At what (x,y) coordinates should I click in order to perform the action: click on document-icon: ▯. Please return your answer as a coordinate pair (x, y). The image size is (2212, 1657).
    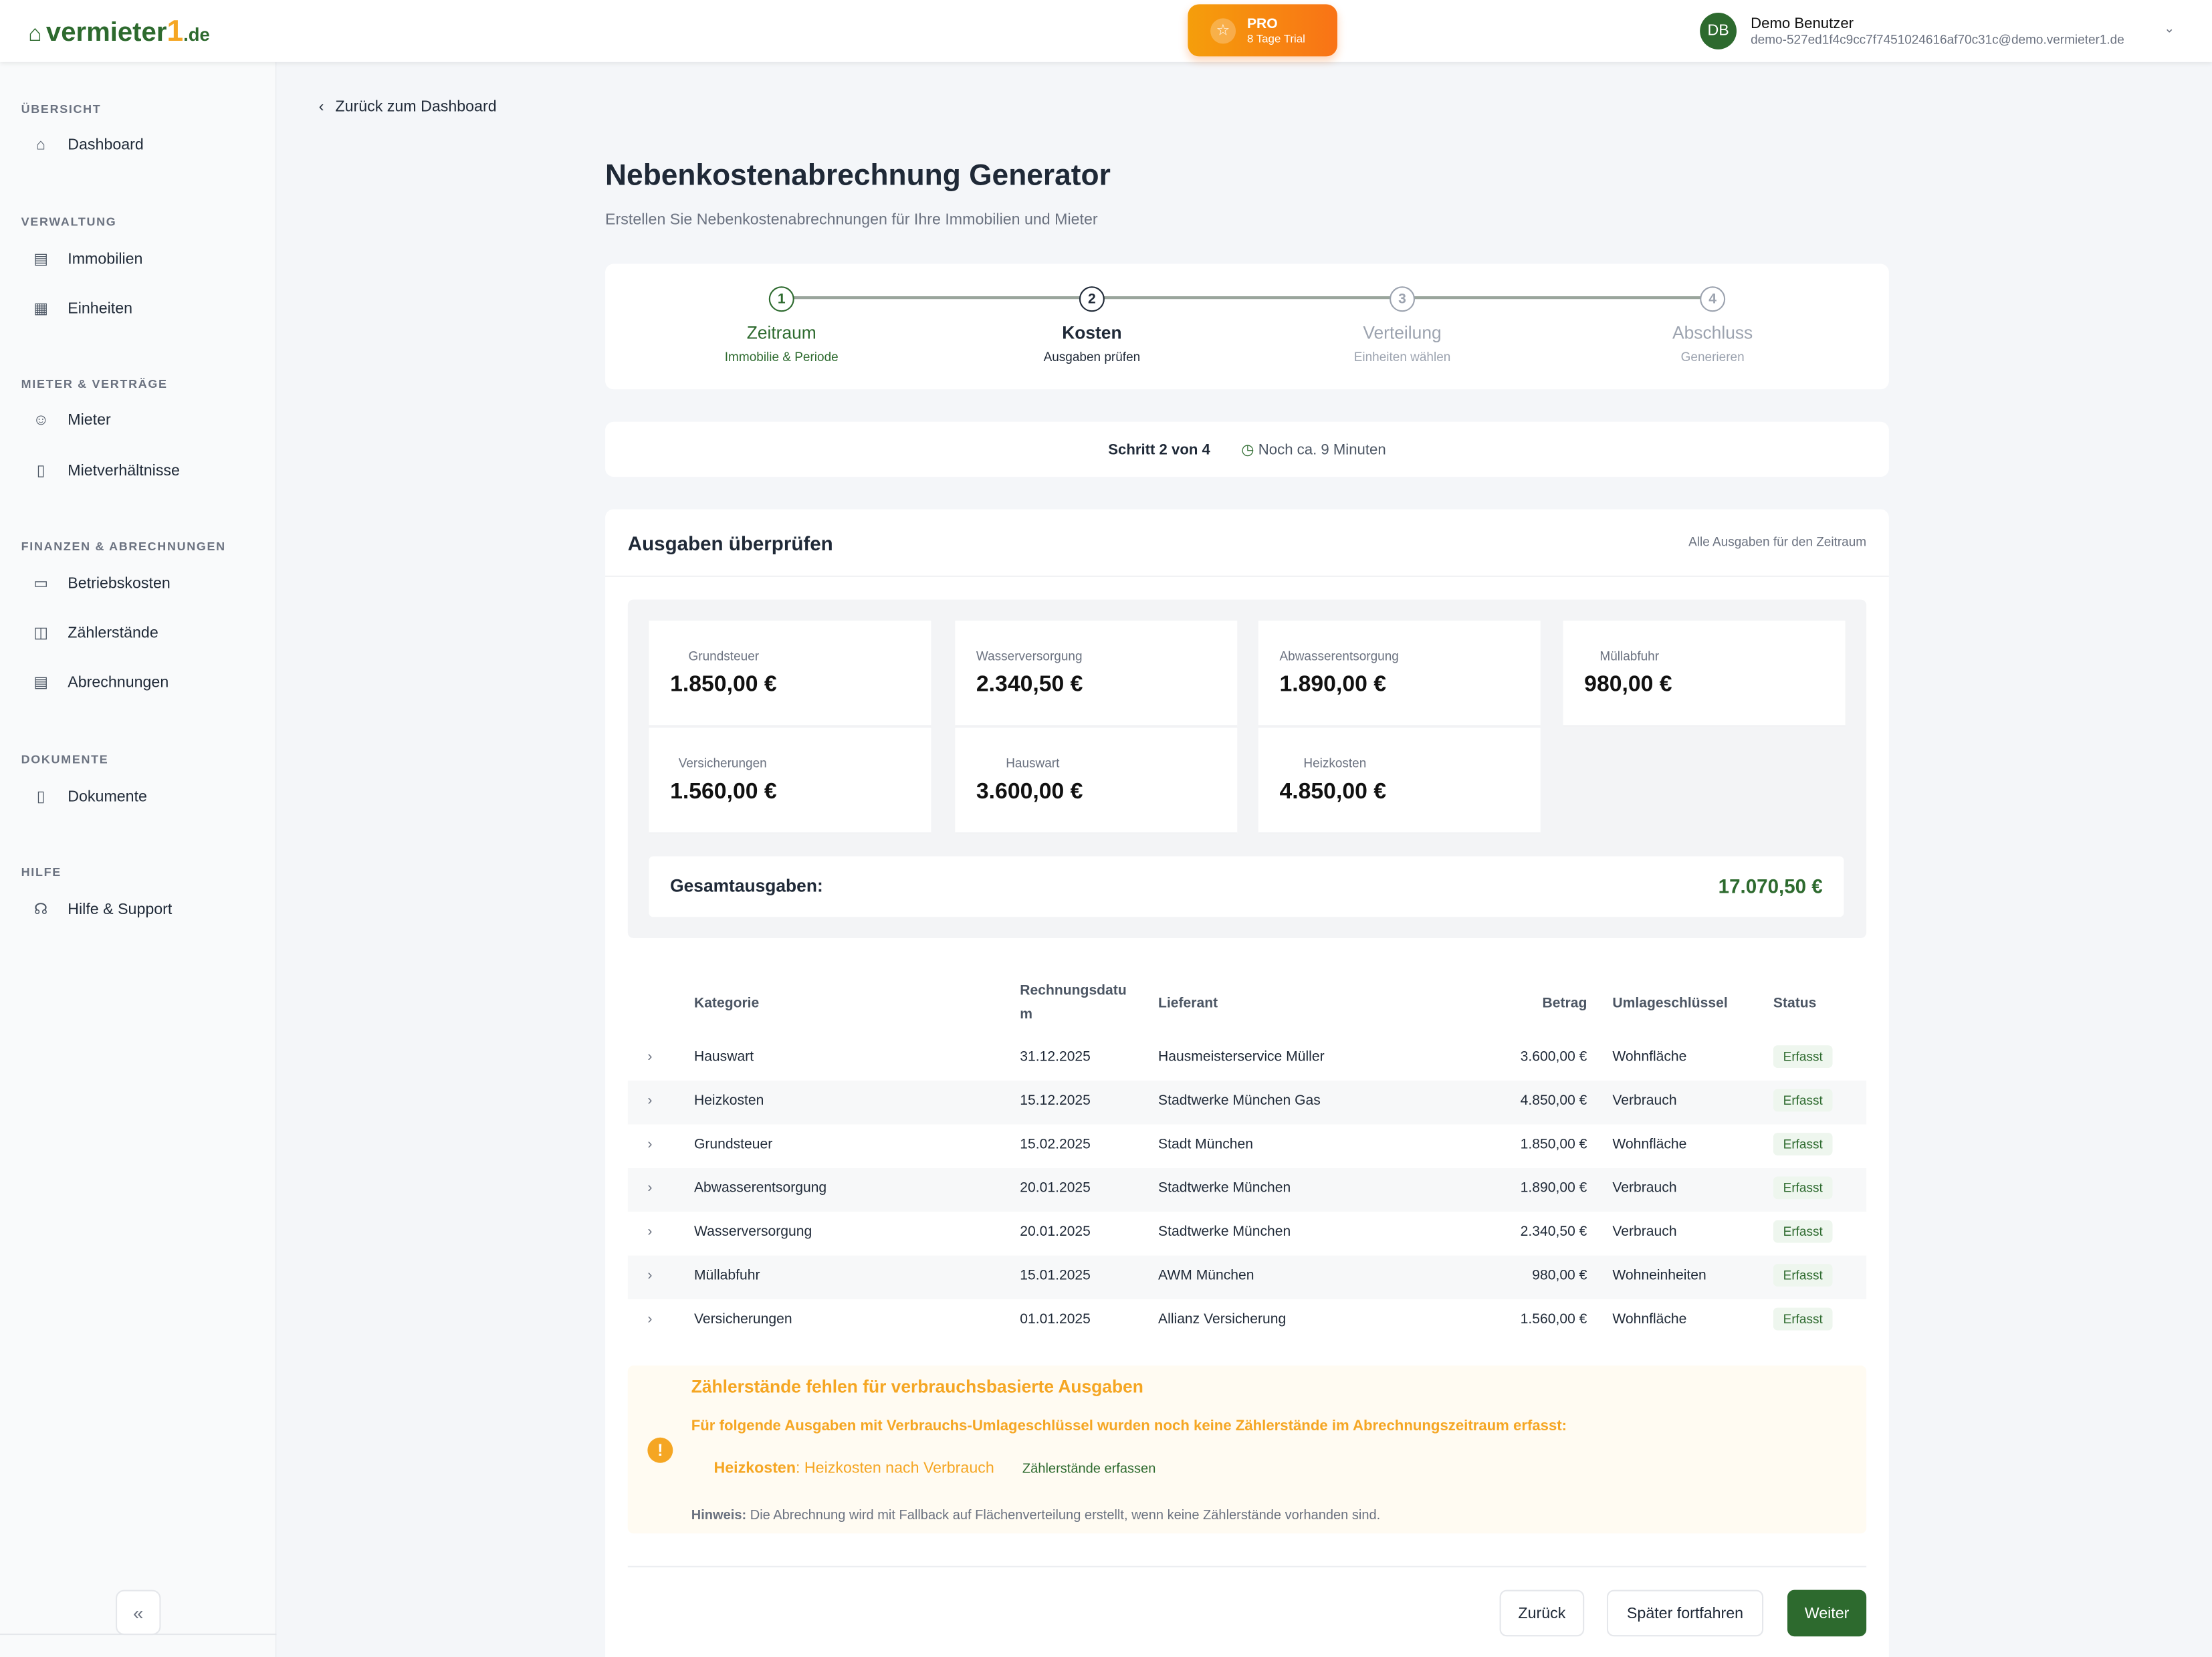
    Looking at the image, I should click on (40, 471).